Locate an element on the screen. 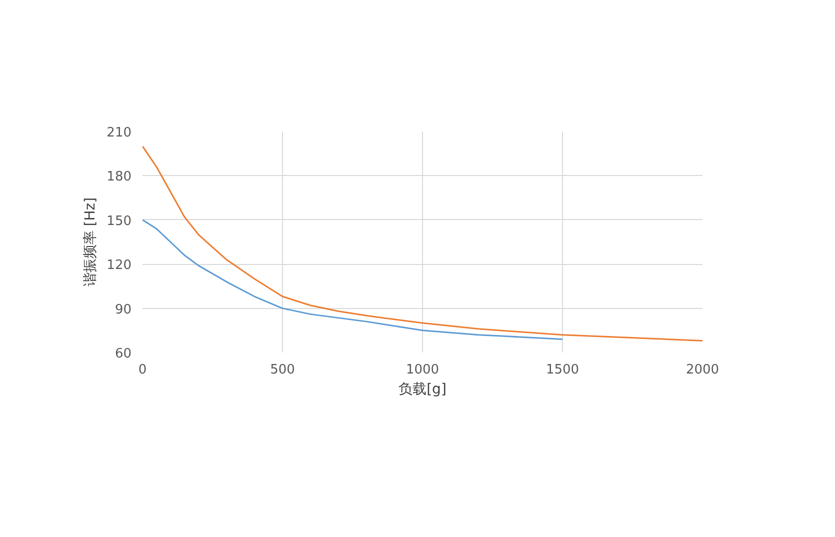 This screenshot has height=537, width=835. y-tick-label: 60 is located at coordinates (123, 354).